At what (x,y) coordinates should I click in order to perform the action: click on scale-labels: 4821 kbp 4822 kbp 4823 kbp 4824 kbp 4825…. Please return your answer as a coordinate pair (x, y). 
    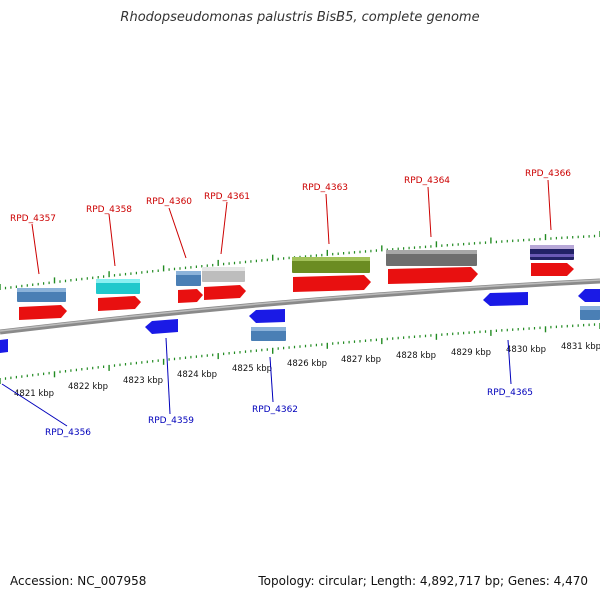
    Looking at the image, I should click on (307, 370).